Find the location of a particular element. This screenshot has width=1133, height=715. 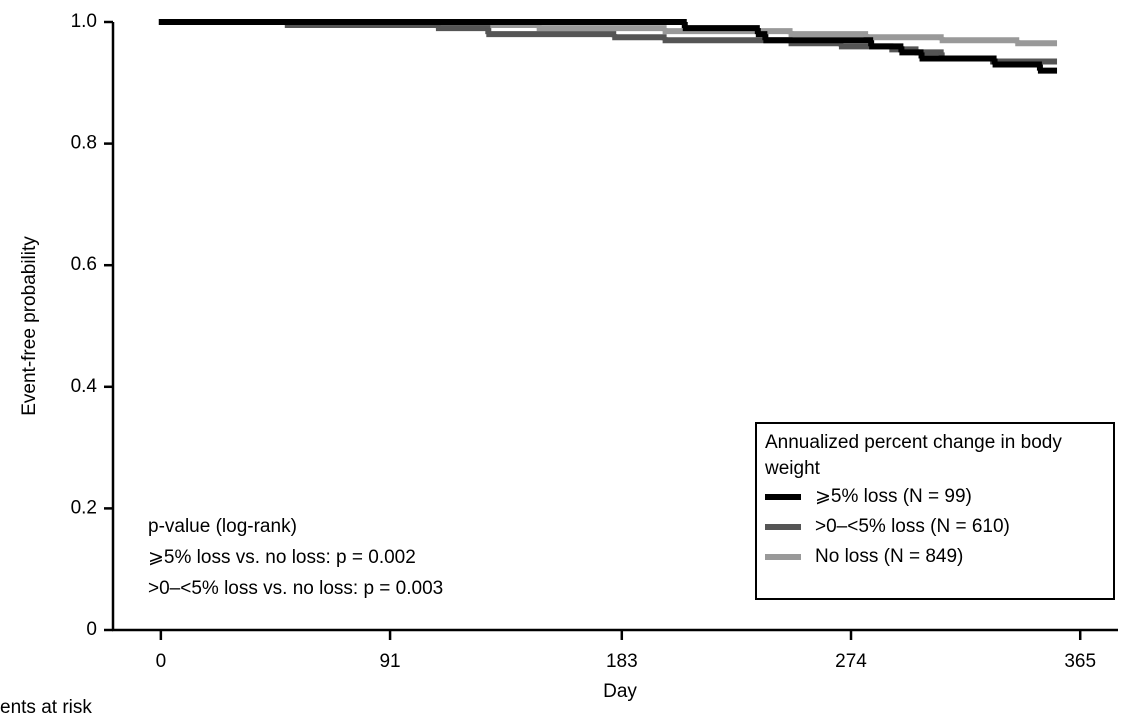

legend-label: >0–<5% loss (N = 610) is located at coordinates (912, 526).